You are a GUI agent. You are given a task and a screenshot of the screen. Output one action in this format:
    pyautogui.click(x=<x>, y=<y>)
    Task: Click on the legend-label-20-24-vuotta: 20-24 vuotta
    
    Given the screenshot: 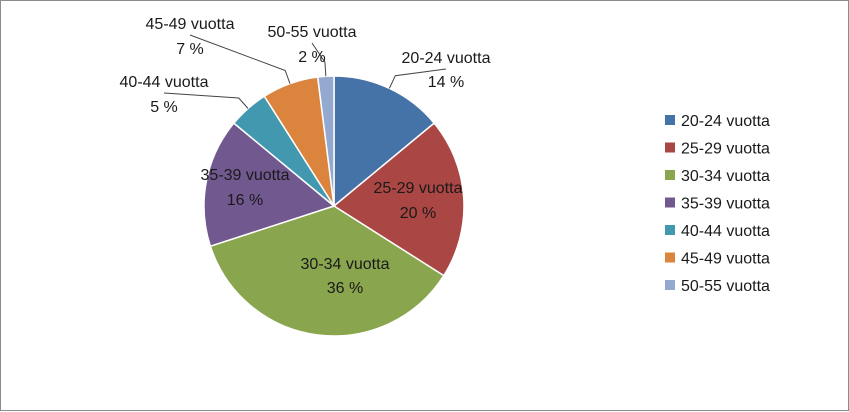 What is the action you would take?
    pyautogui.click(x=725, y=121)
    